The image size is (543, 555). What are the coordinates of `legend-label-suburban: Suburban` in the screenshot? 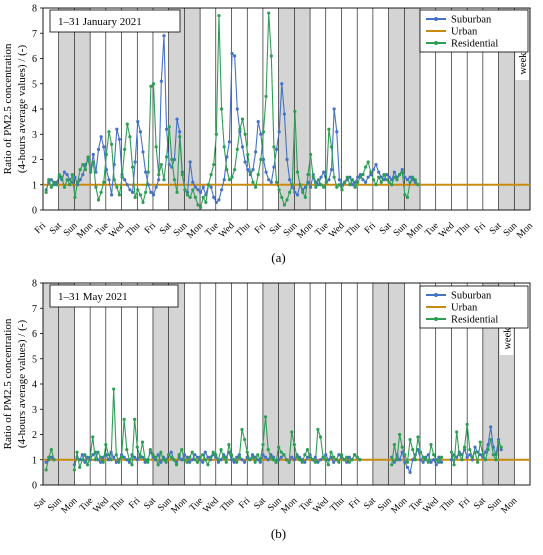 It's located at (471, 20).